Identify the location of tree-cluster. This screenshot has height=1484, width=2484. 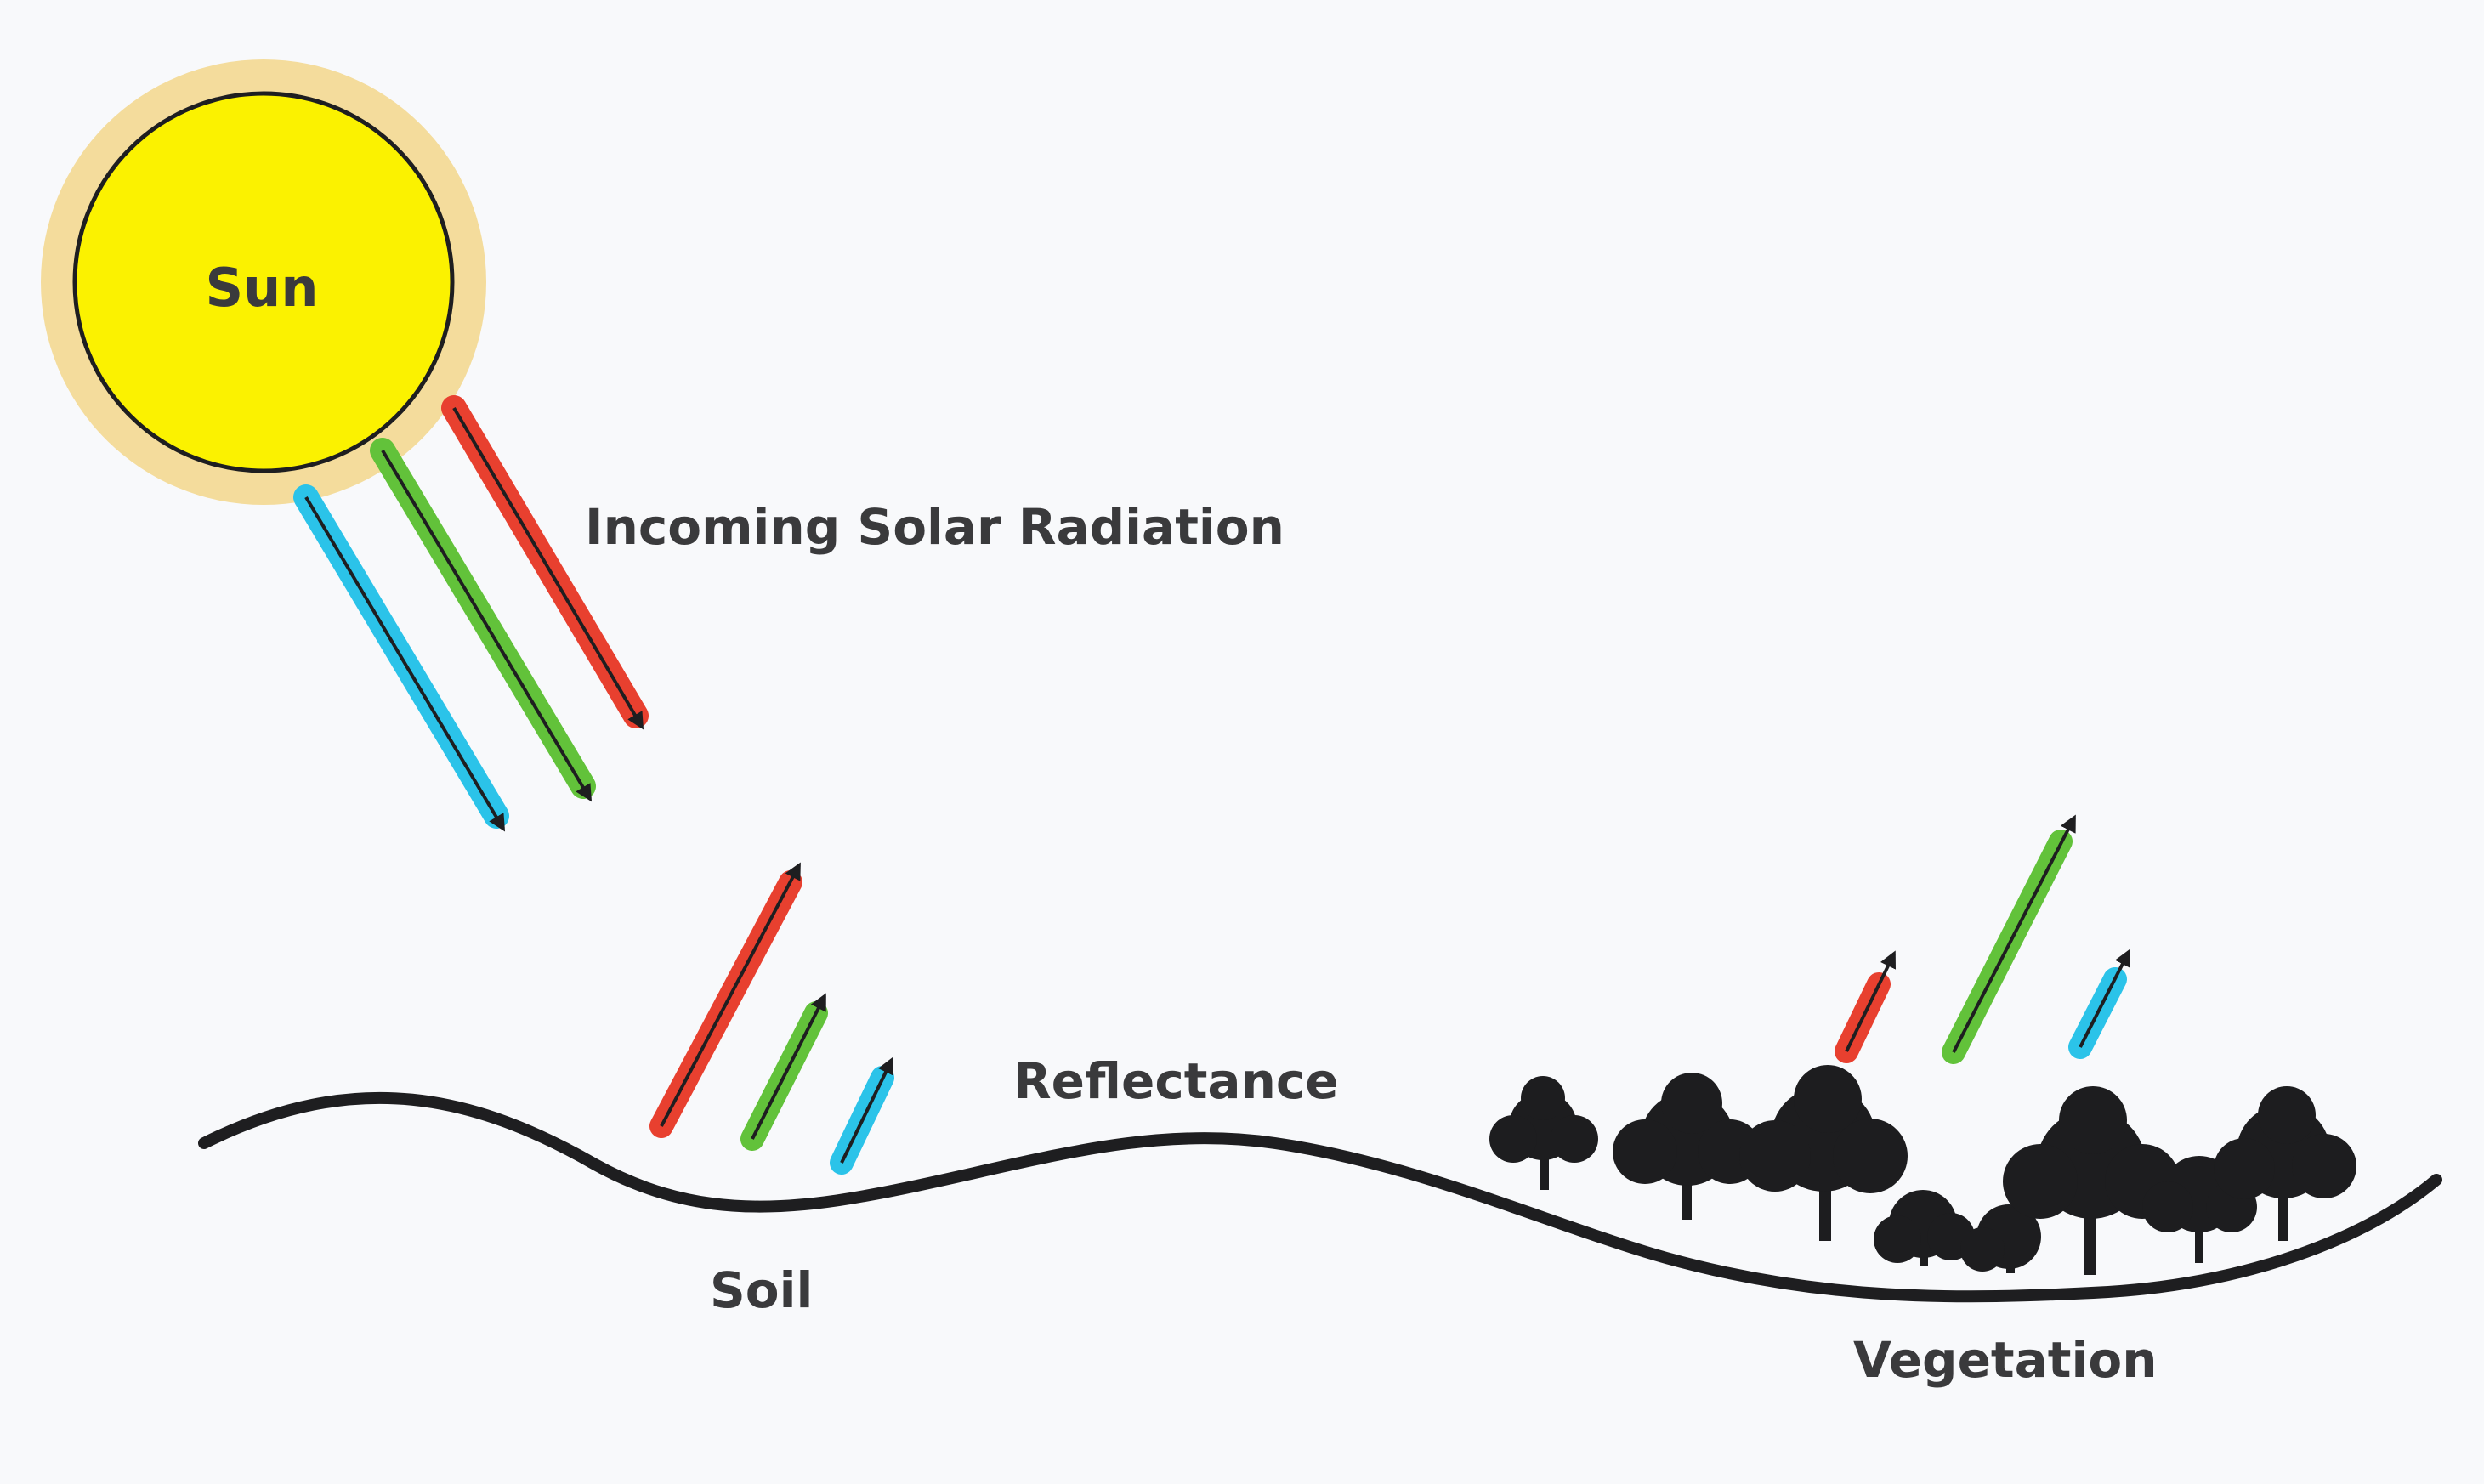
(1923, 1170).